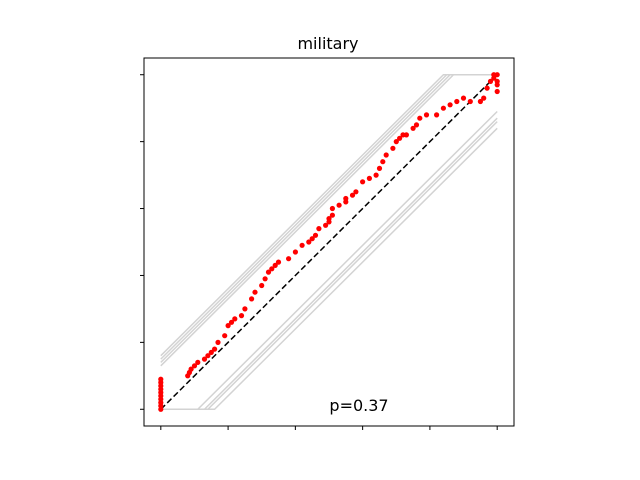 This screenshot has width=640, height=480. What do you see at coordinates (327, 43) in the screenshot?
I see `chart-title: military` at bounding box center [327, 43].